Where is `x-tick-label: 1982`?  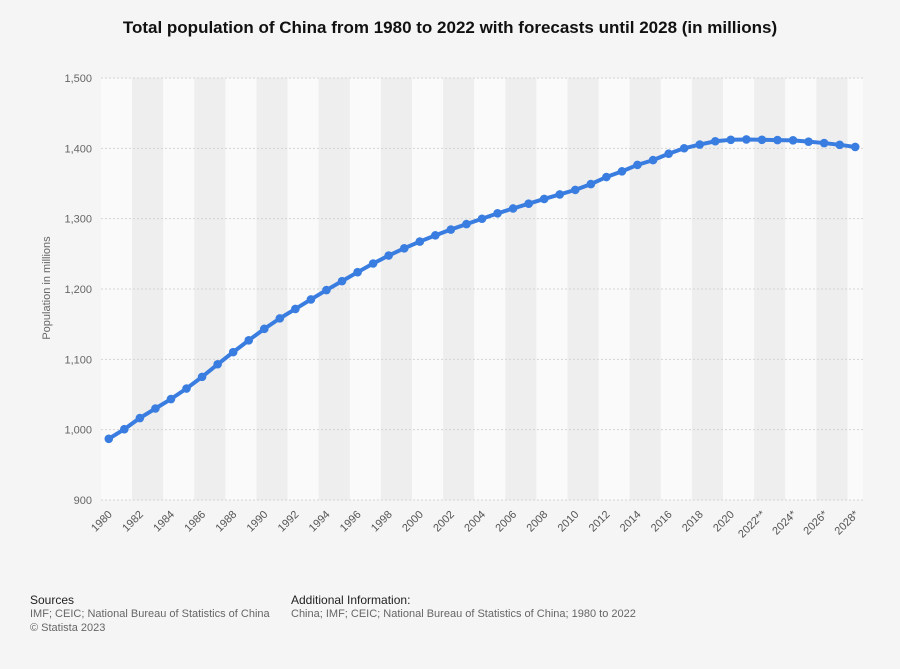 x-tick-label: 1982 is located at coordinates (133, 522).